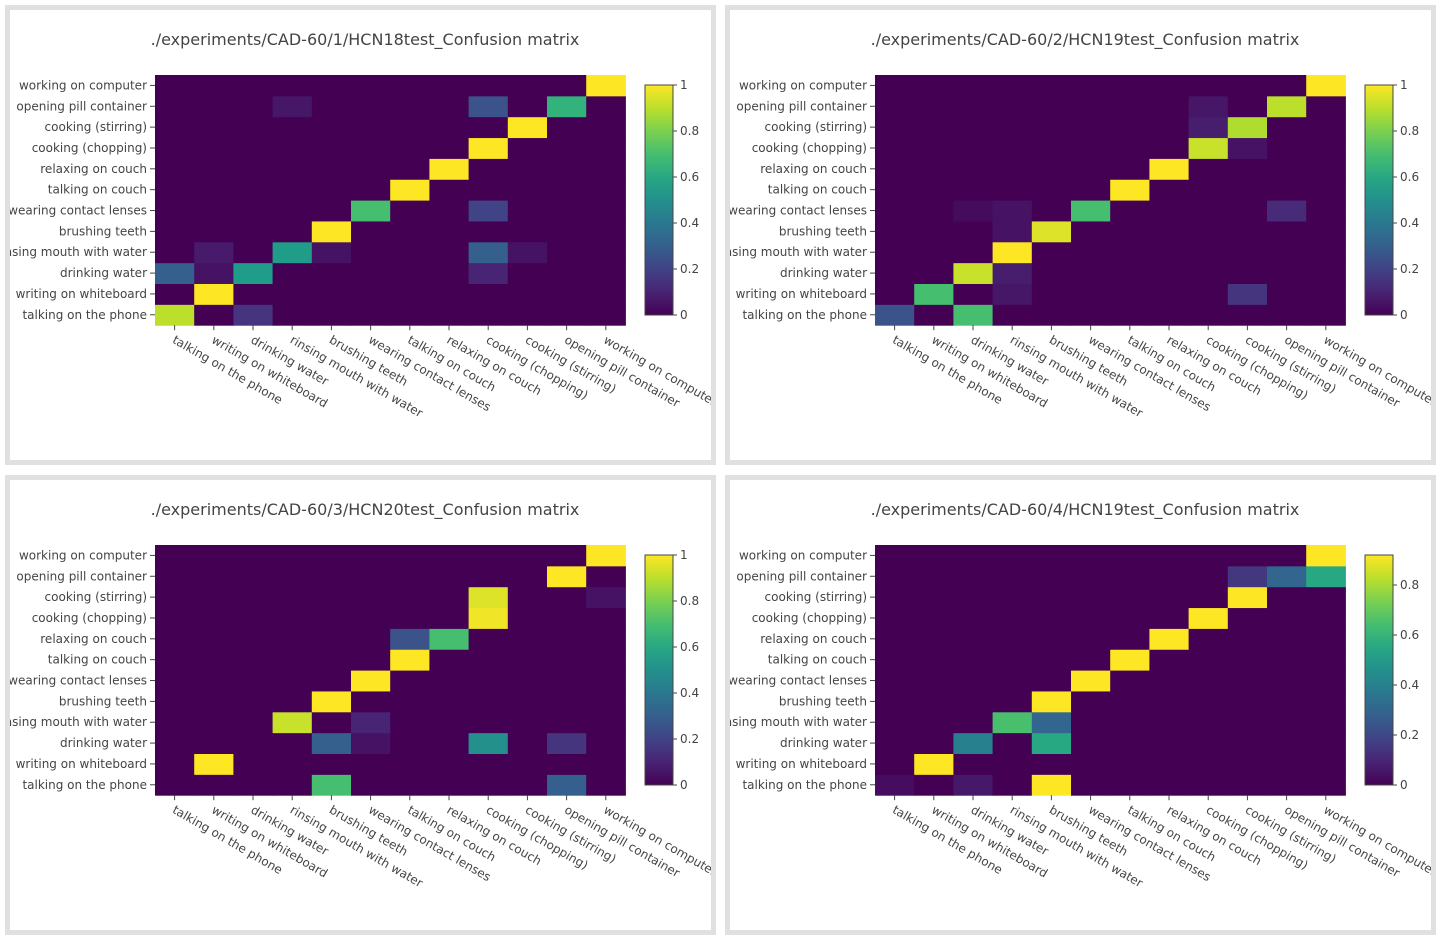  What do you see at coordinates (488, 597) in the screenshot?
I see `heatmap-cell-r9-c8` at bounding box center [488, 597].